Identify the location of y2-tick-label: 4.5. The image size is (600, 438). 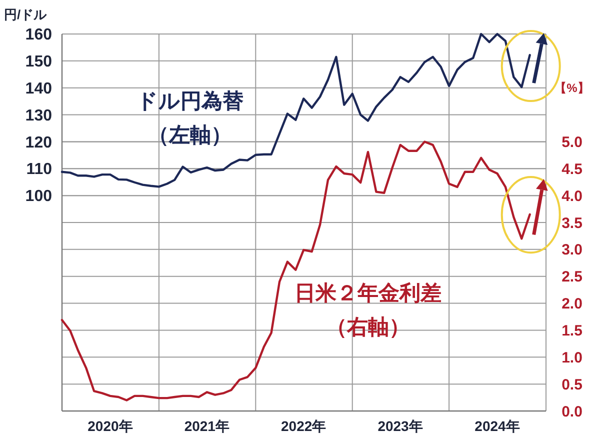
(572, 169).